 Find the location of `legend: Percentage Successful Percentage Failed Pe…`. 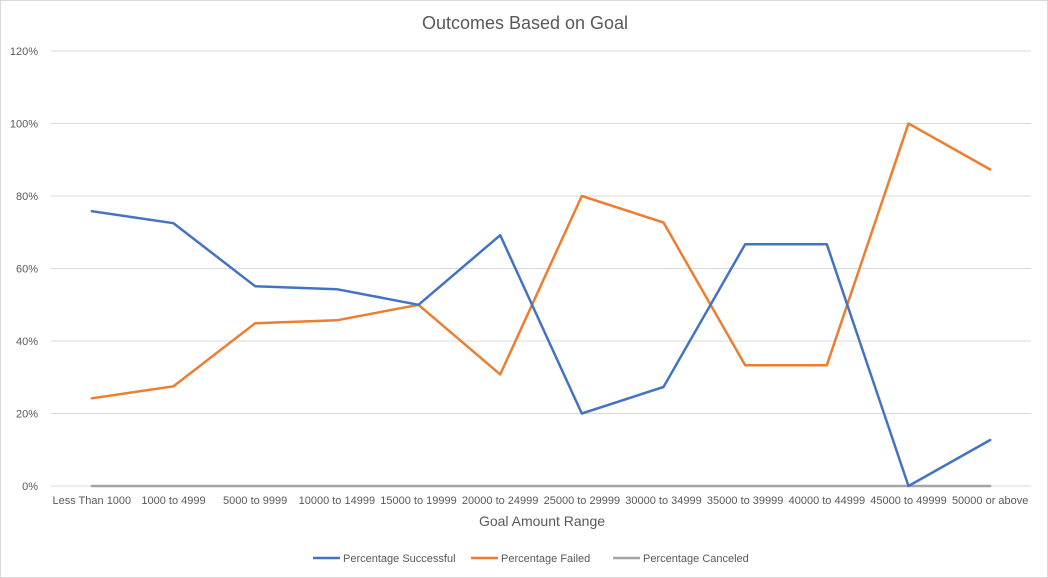

legend: Percentage Successful Percentage Failed Pe… is located at coordinates (531, 559).